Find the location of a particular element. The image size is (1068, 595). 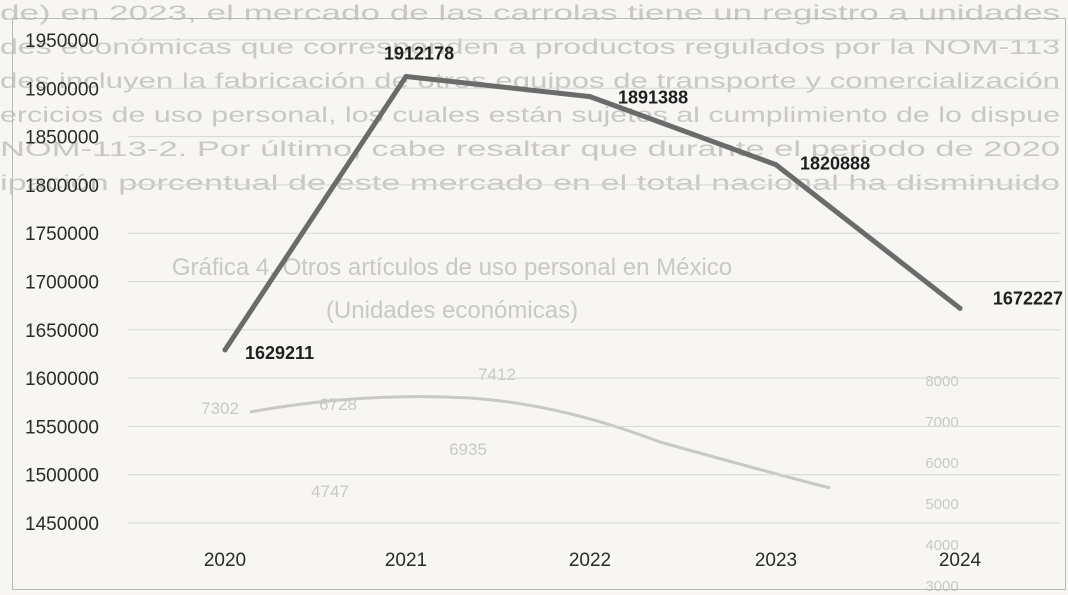

y-tick-label: 1450000 is located at coordinates (62, 524).